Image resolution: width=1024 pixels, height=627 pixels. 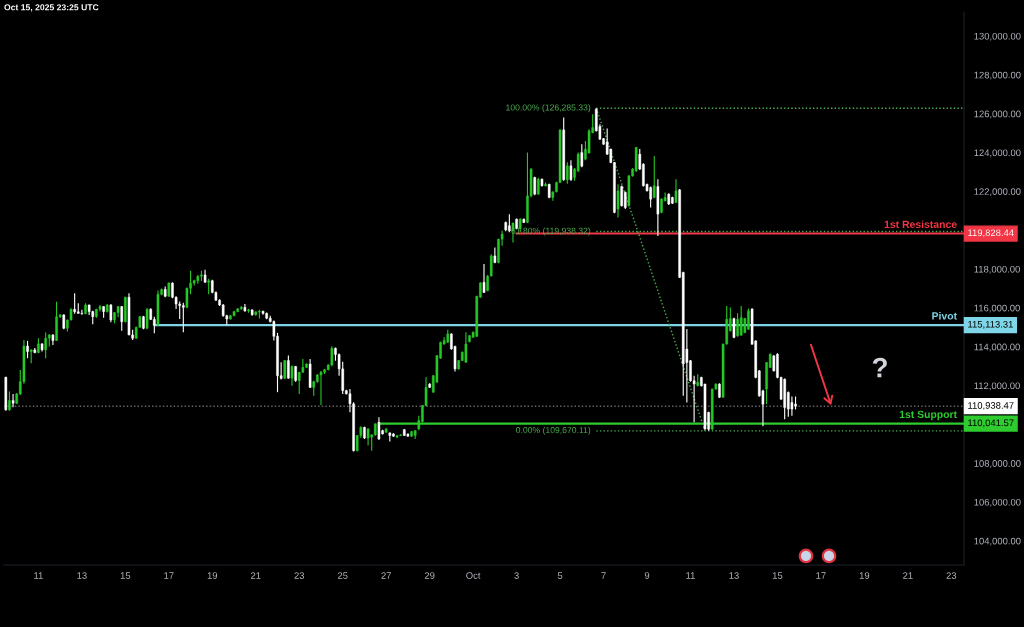 I want to click on y-tick-label: 126,000.00, so click(x=997, y=114).